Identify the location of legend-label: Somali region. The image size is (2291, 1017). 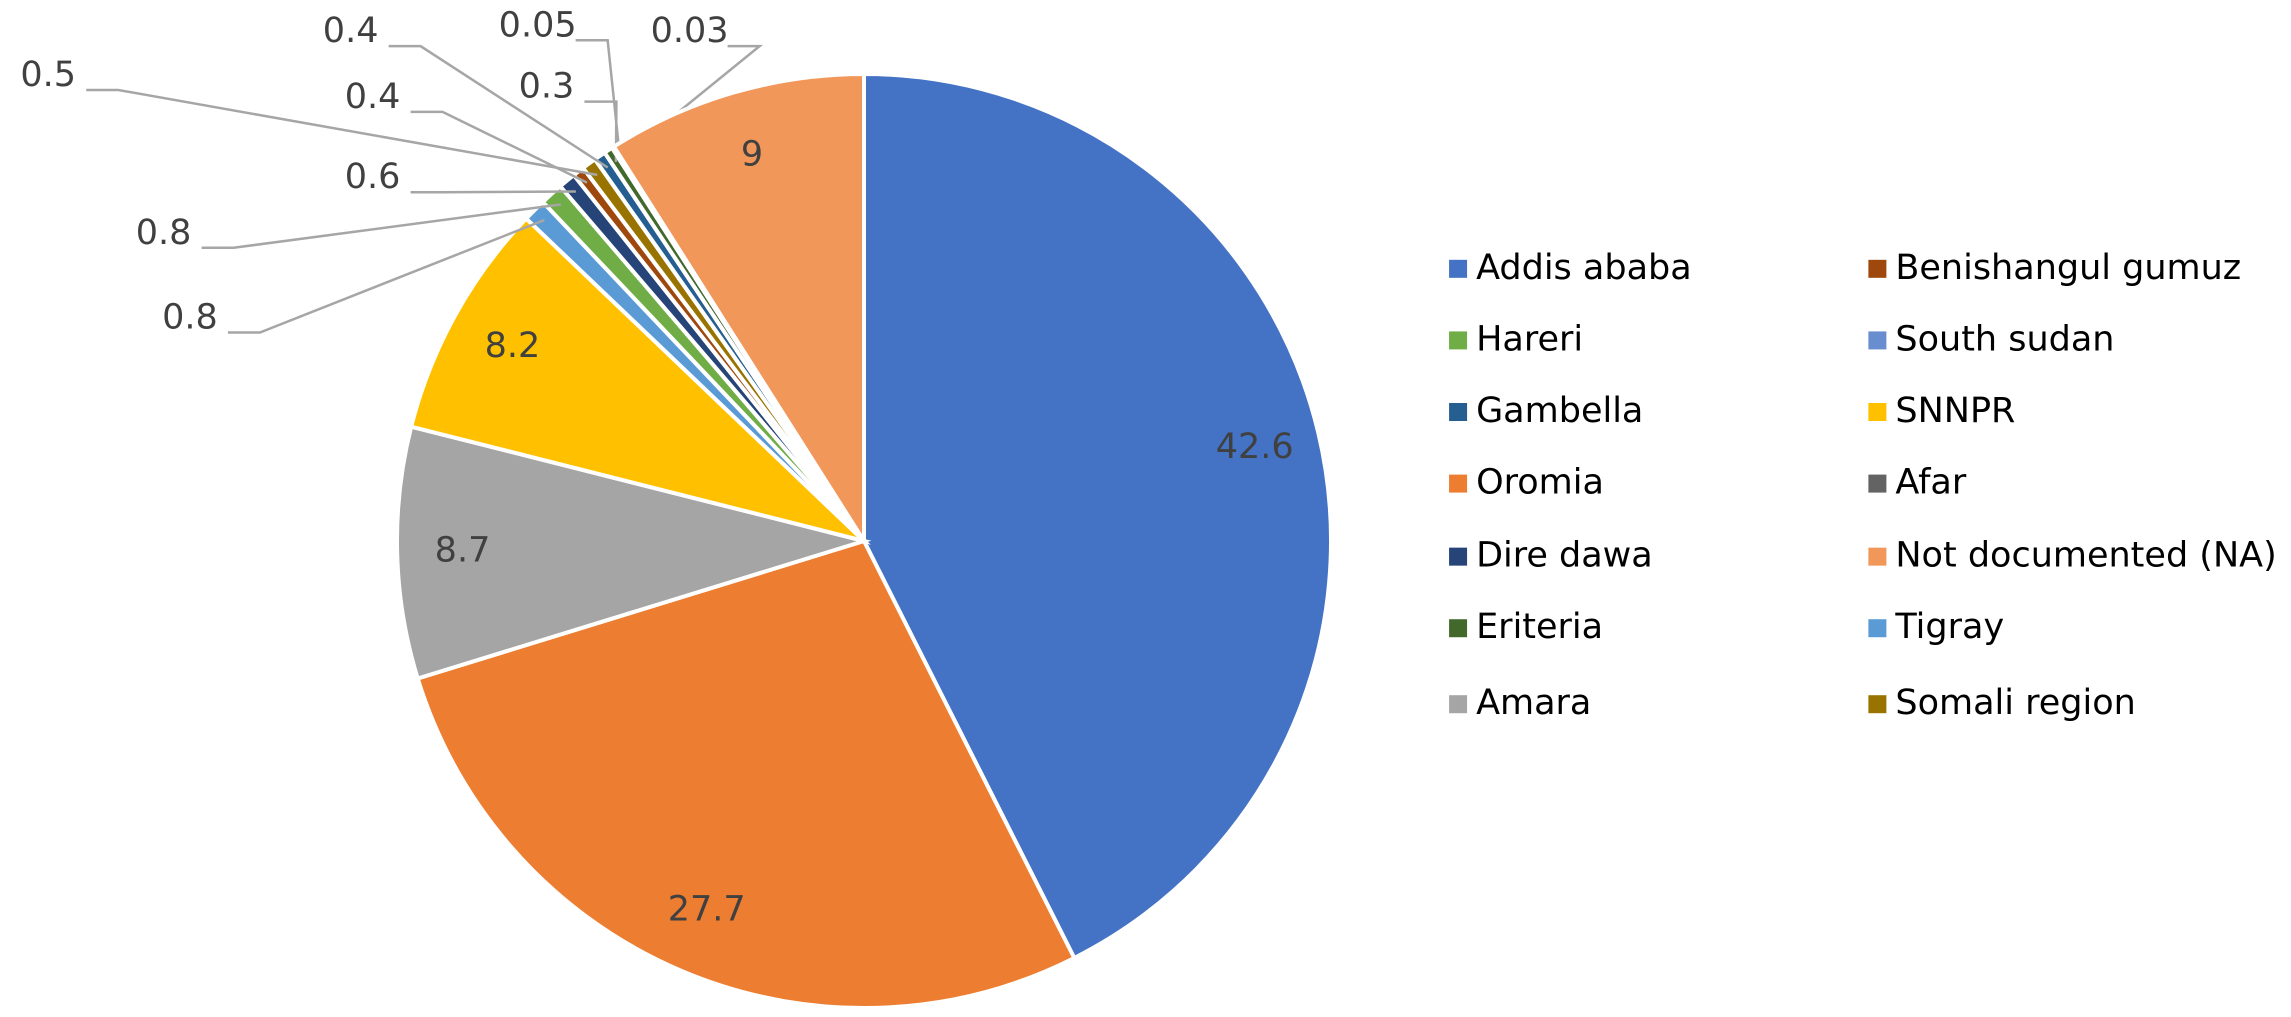
(2015, 703).